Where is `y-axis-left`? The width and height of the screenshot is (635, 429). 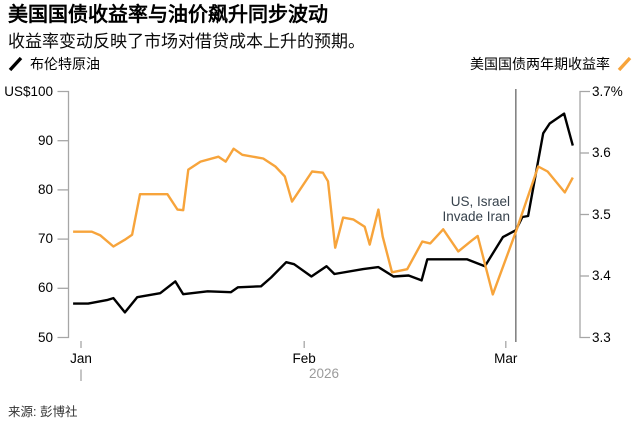
y-axis-left is located at coordinates (63, 214).